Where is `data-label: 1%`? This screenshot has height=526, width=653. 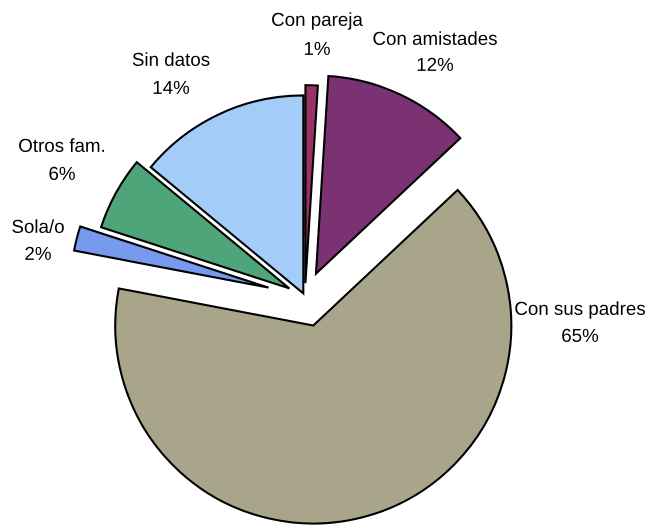 data-label: 1% is located at coordinates (317, 48).